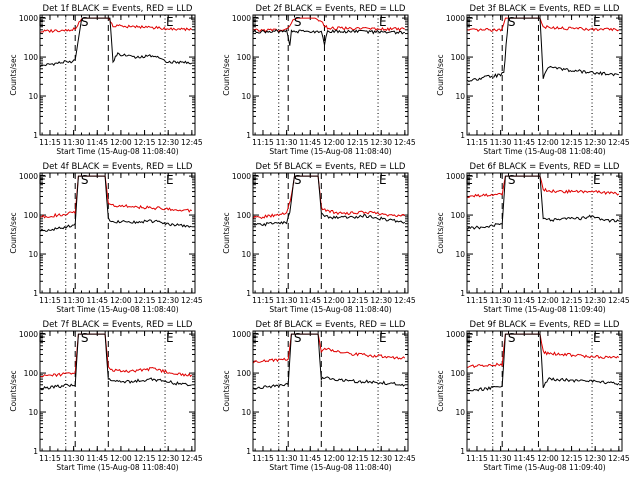  What do you see at coordinates (118, 9) in the screenshot?
I see `chart-title: Det 1f BLACK = Events, RED = LLD` at bounding box center [118, 9].